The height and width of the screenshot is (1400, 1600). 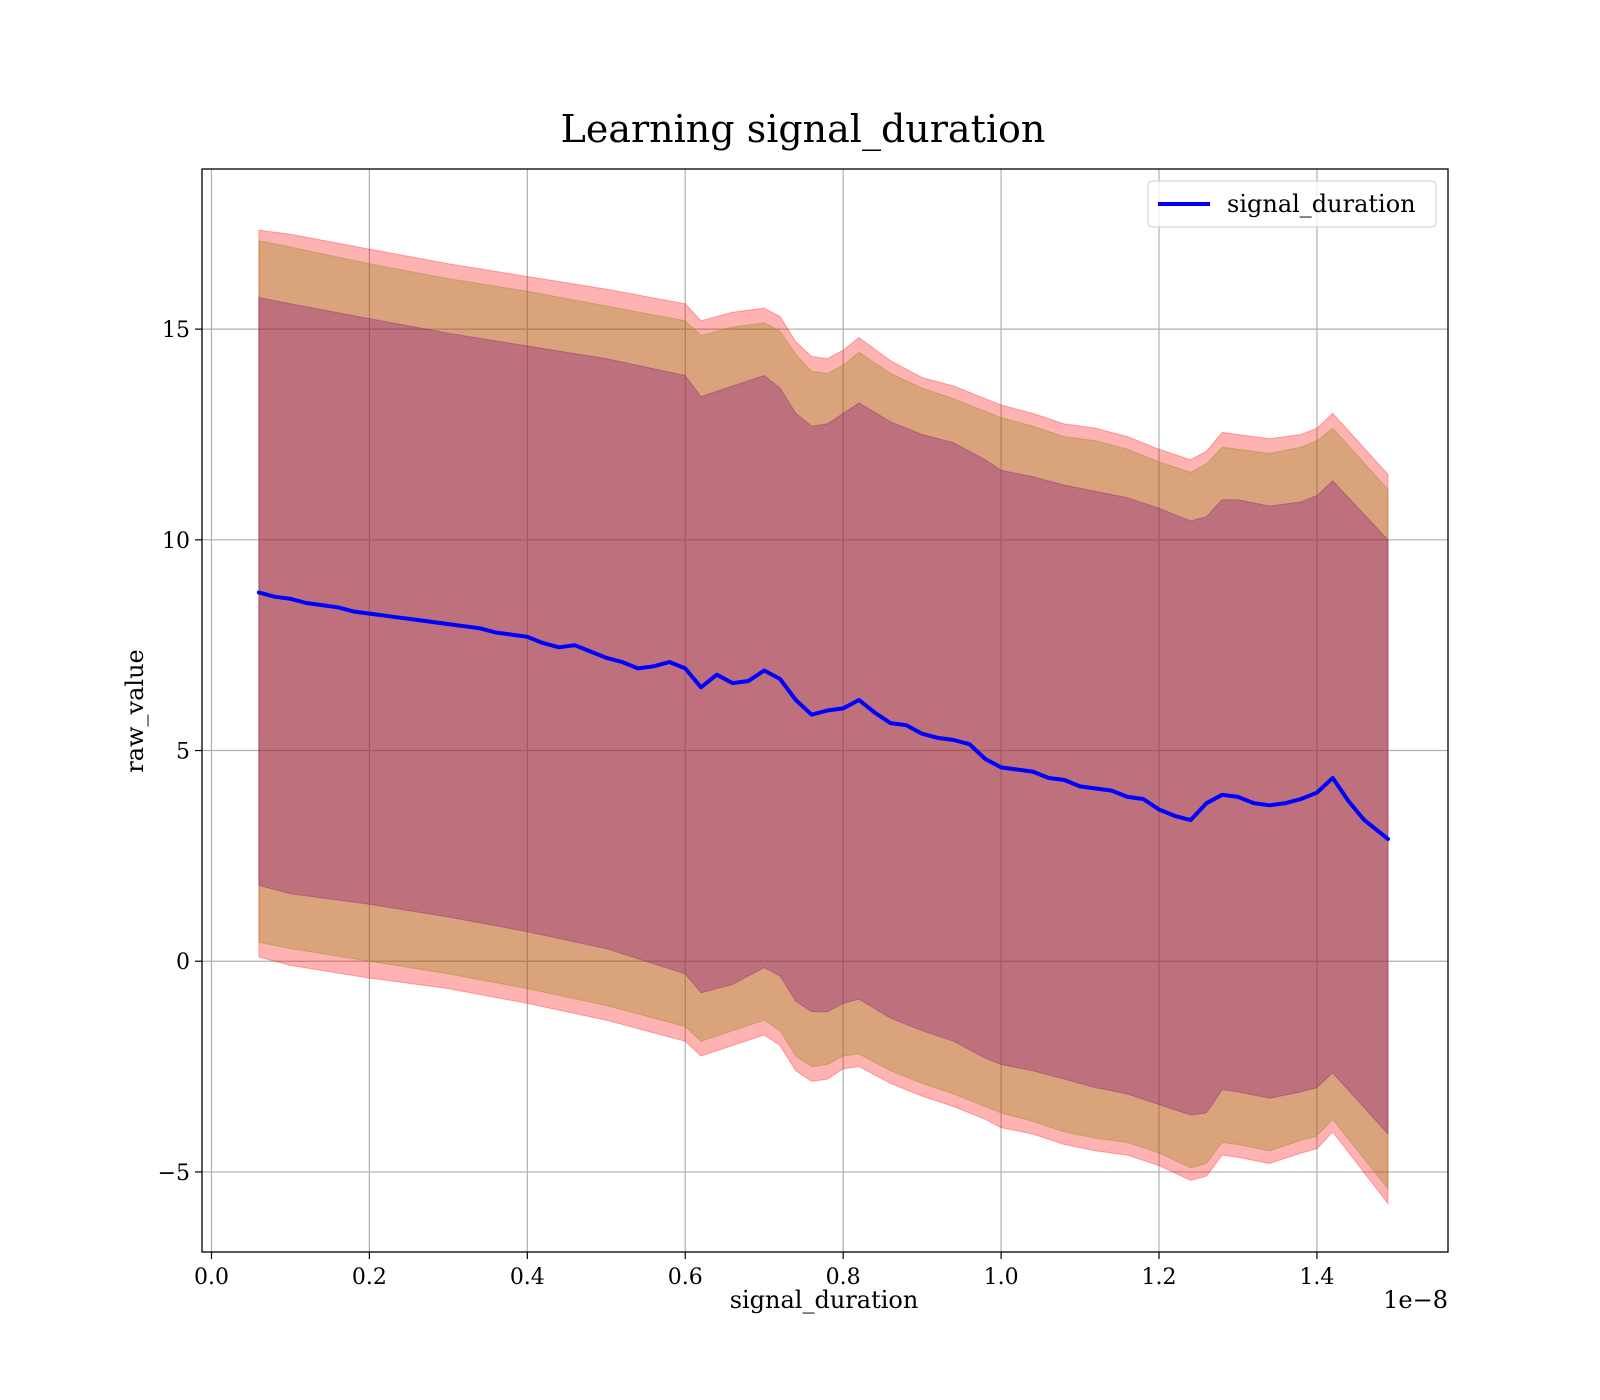 What do you see at coordinates (174, 1173) in the screenshot?
I see `y-tick-label: −5` at bounding box center [174, 1173].